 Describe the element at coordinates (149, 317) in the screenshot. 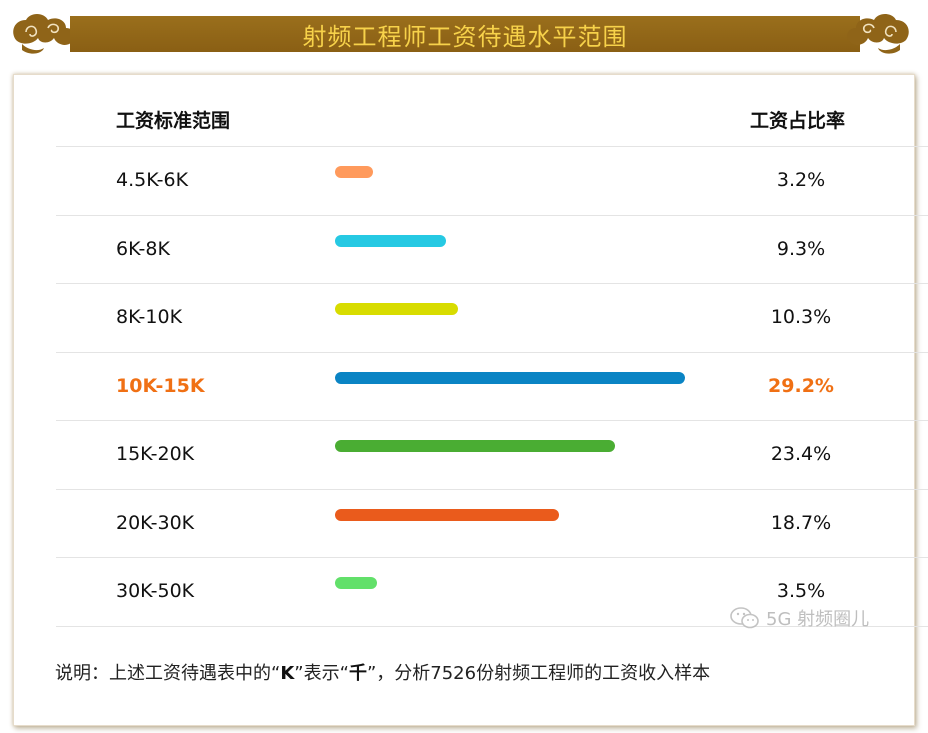

I see `salary-range-label: 8K-10K` at that location.